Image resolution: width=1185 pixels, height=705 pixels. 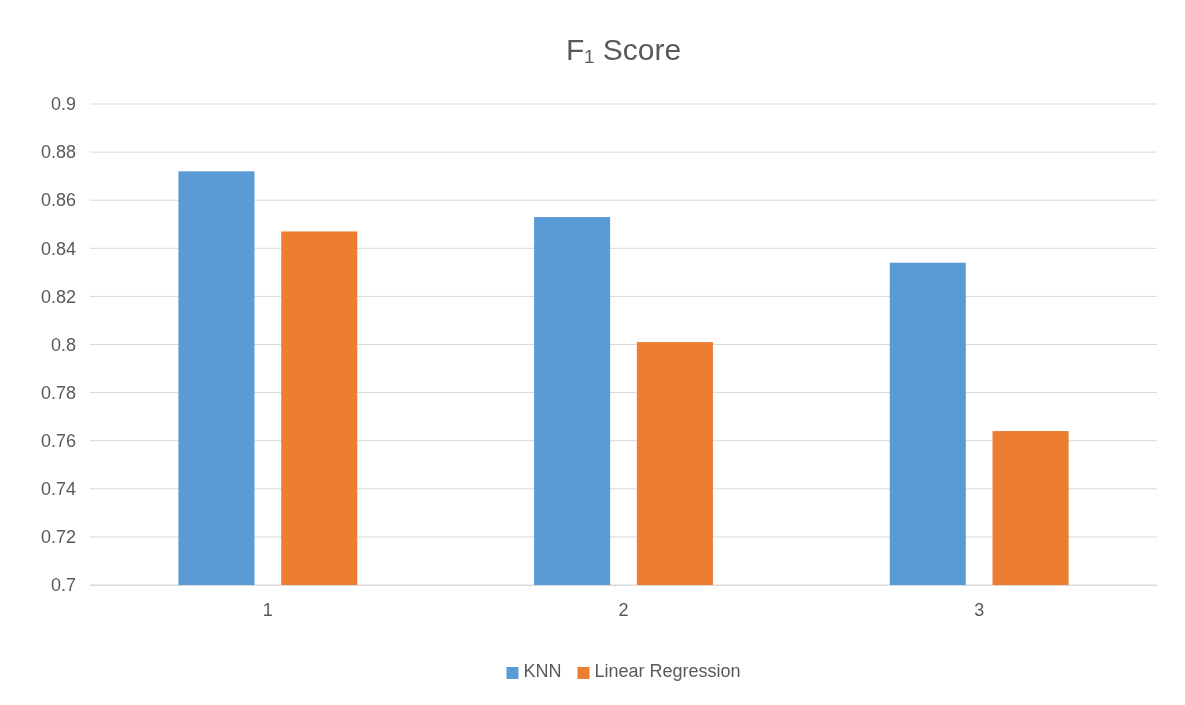 I want to click on x-tick-label: 1, so click(x=267, y=609).